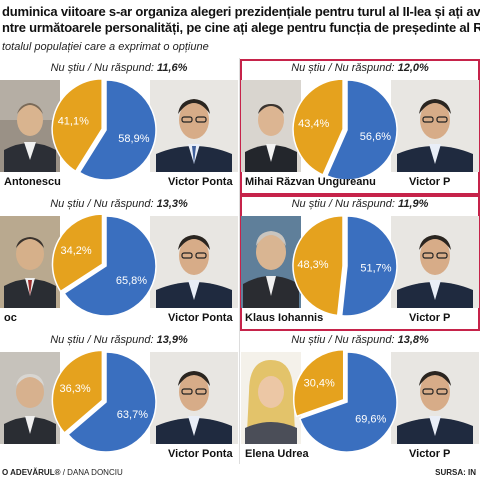 The image size is (480, 480). Describe the element at coordinates (277, 454) in the screenshot. I see `candidate-name-left: Elena Udrea` at that location.